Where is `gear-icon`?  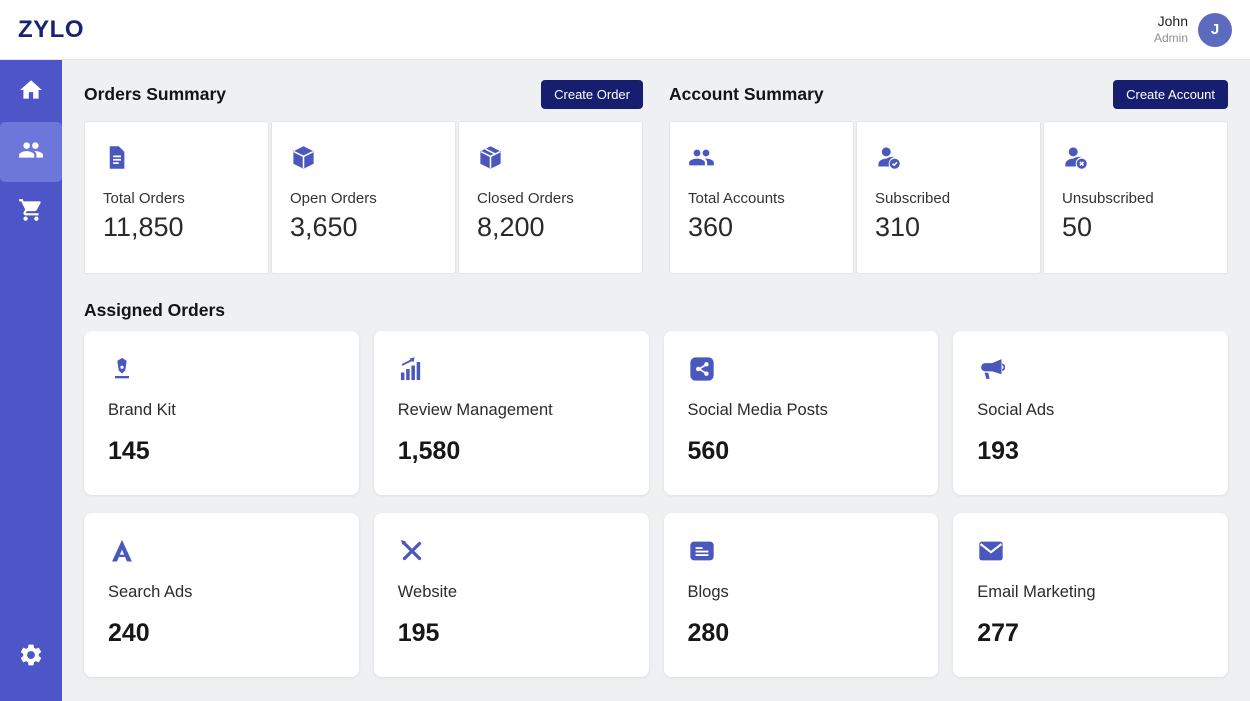
gear-icon is located at coordinates (31, 657).